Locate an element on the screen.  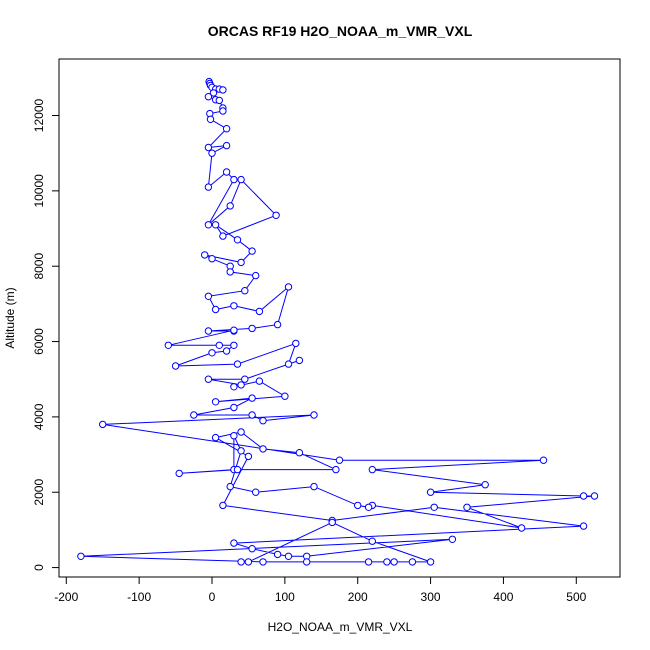
x-tick-label: -100 is located at coordinates (139, 597).